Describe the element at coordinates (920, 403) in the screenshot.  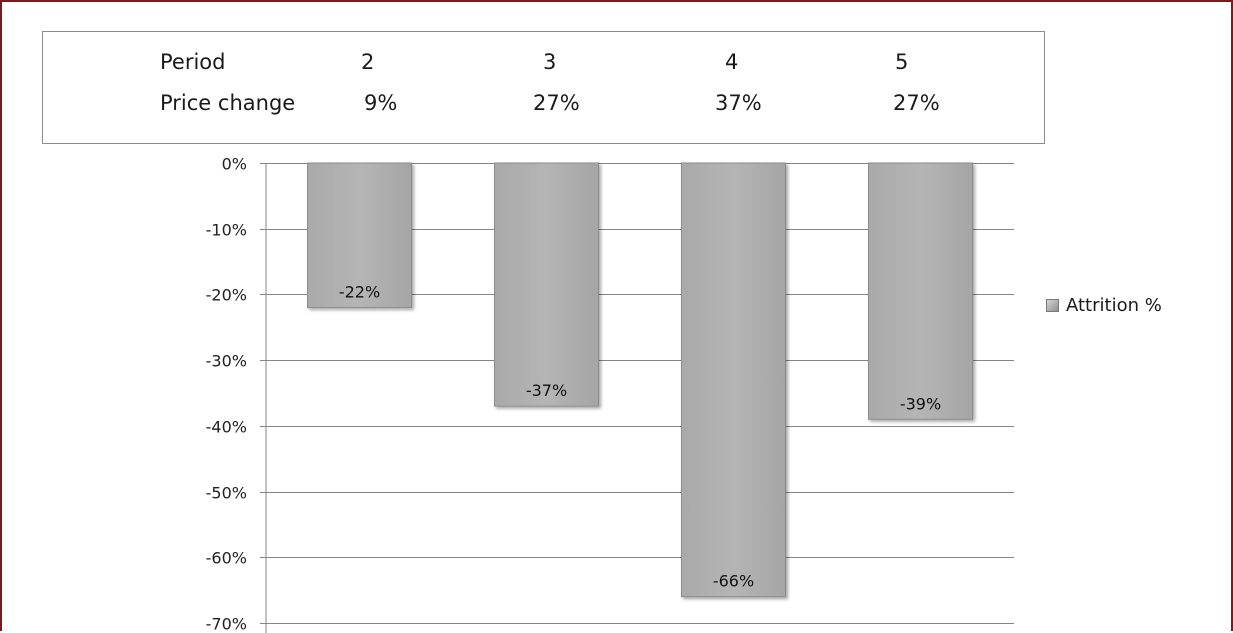
I see `bar-data-label: -39%` at that location.